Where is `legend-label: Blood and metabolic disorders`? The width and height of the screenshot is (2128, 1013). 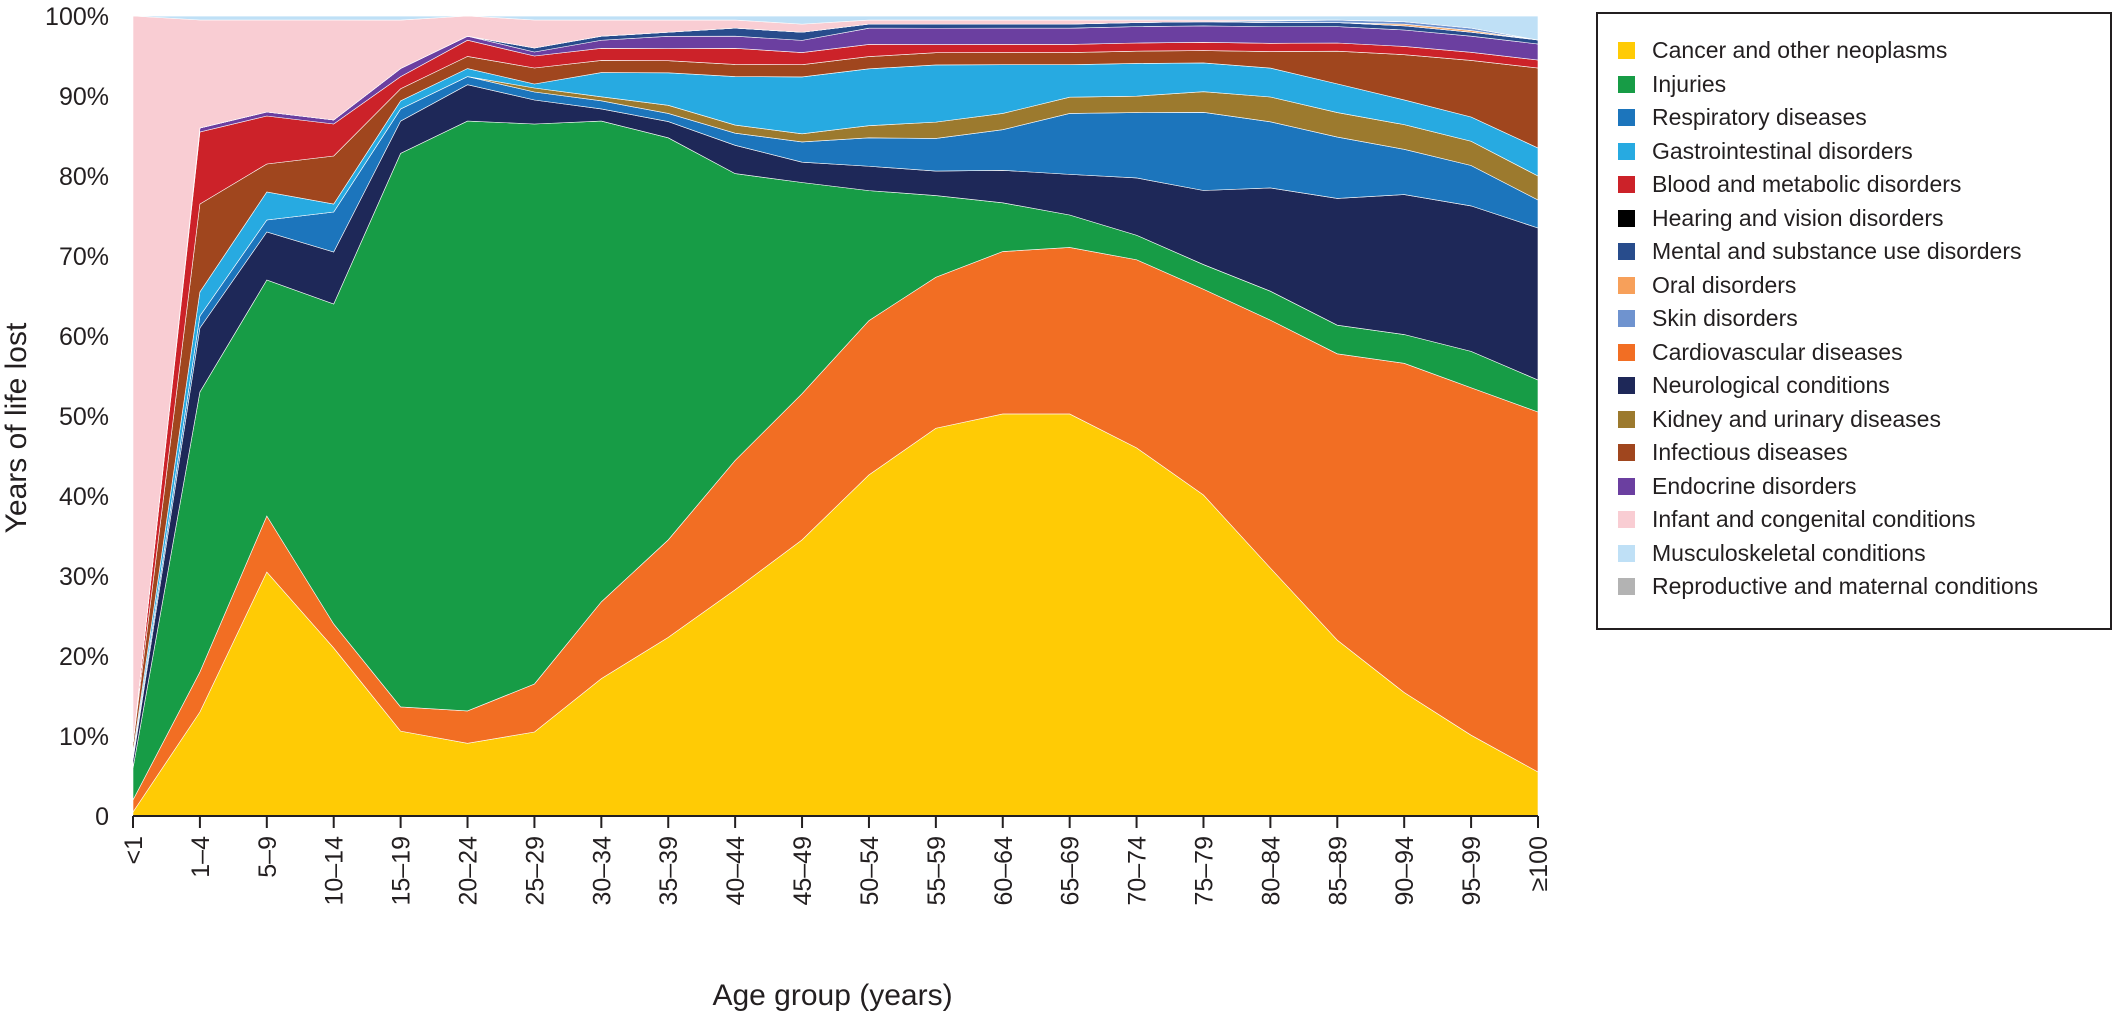 legend-label: Blood and metabolic disorders is located at coordinates (1807, 184).